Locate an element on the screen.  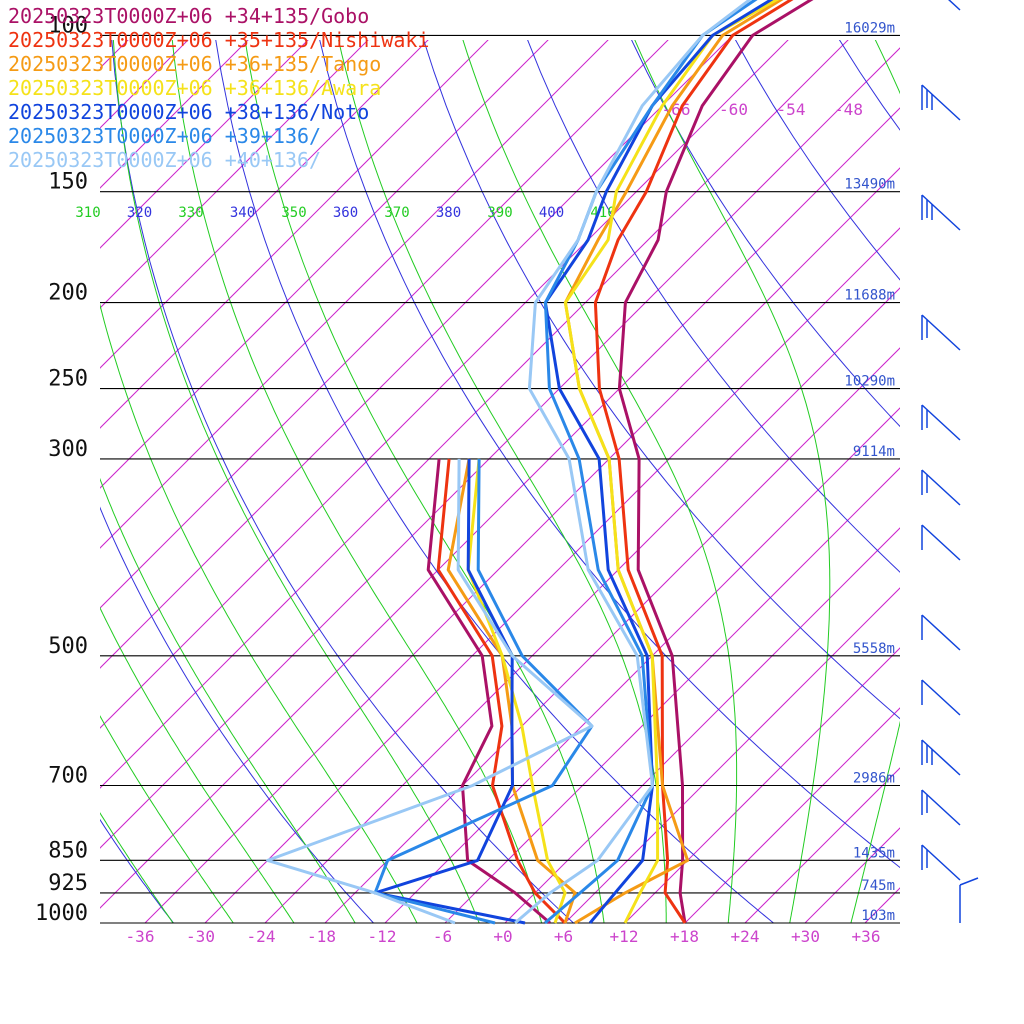
temperature-tick-label: +24 is located at coordinates (745, 936).